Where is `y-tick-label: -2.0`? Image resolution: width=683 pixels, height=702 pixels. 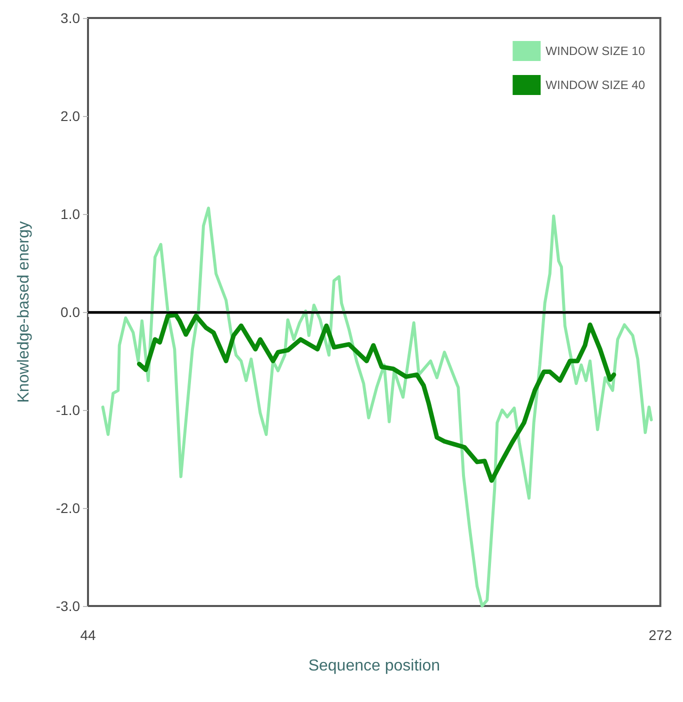
y-tick-label: -2.0 is located at coordinates (68, 508).